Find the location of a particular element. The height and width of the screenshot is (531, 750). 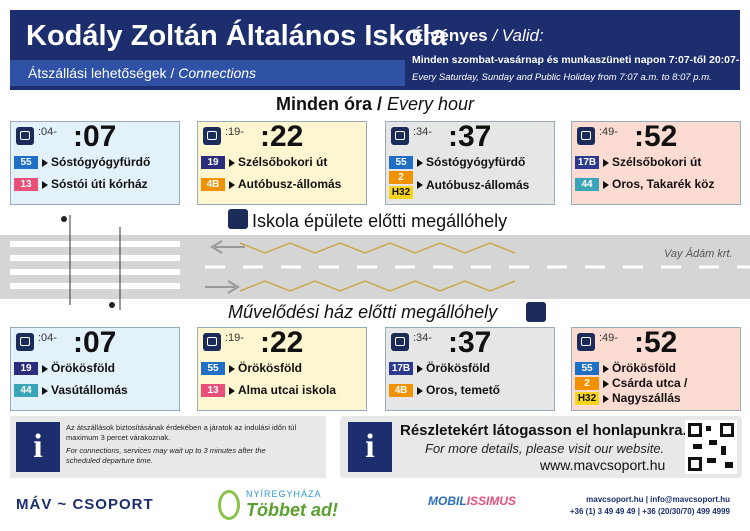

route-badge: 17B is located at coordinates (401, 368).